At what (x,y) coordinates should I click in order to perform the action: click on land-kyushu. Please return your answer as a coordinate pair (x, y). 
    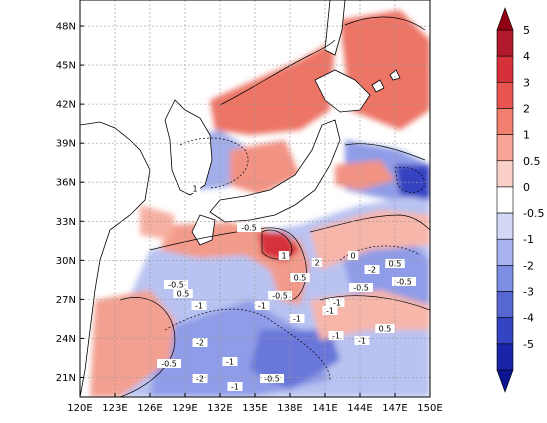
    Looking at the image, I should click on (203, 230).